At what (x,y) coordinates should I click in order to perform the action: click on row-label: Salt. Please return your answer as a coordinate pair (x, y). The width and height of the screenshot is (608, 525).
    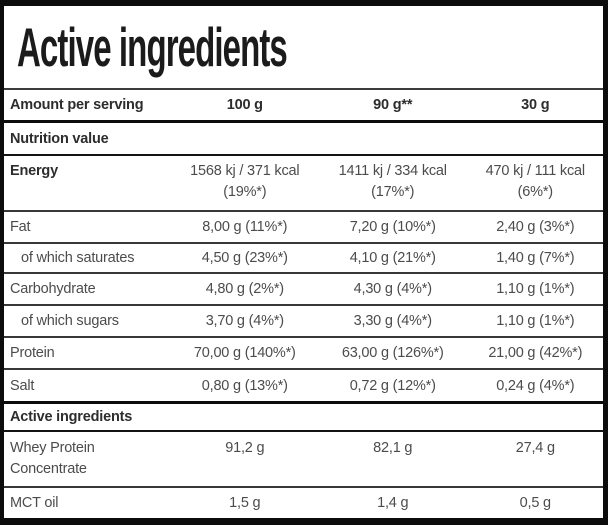
    Looking at the image, I should click on (22, 385).